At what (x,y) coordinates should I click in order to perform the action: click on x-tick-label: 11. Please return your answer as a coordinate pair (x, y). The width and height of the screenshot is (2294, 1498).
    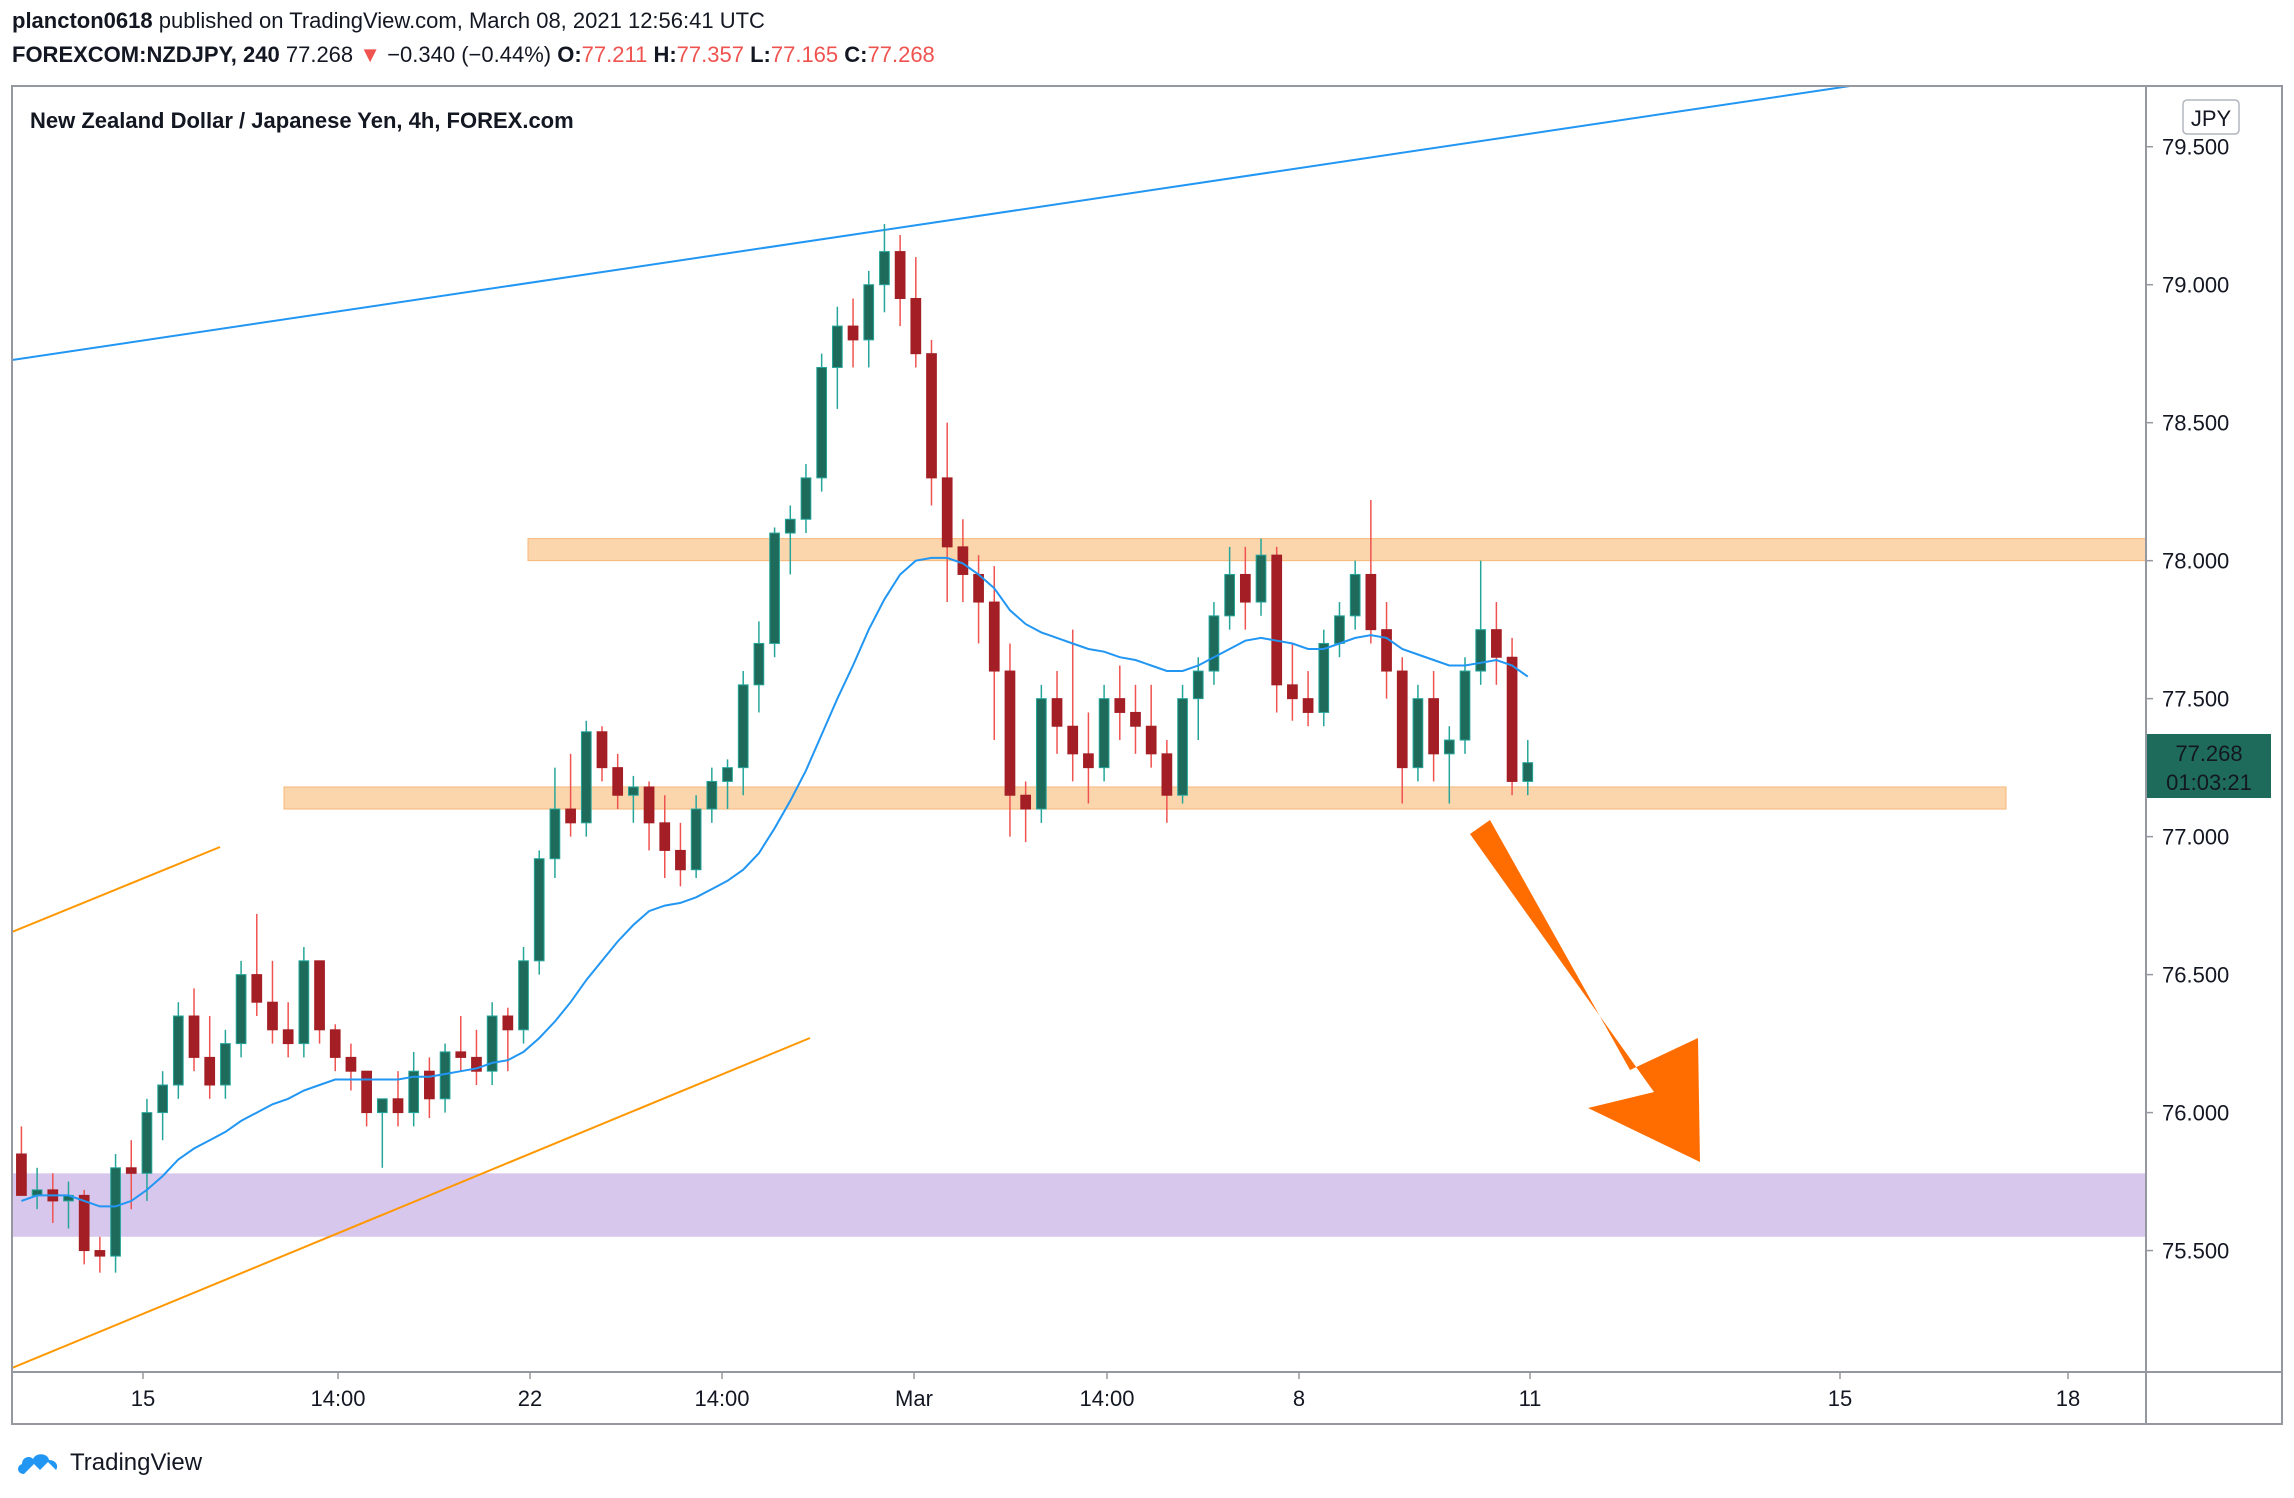
    Looking at the image, I should click on (1530, 1398).